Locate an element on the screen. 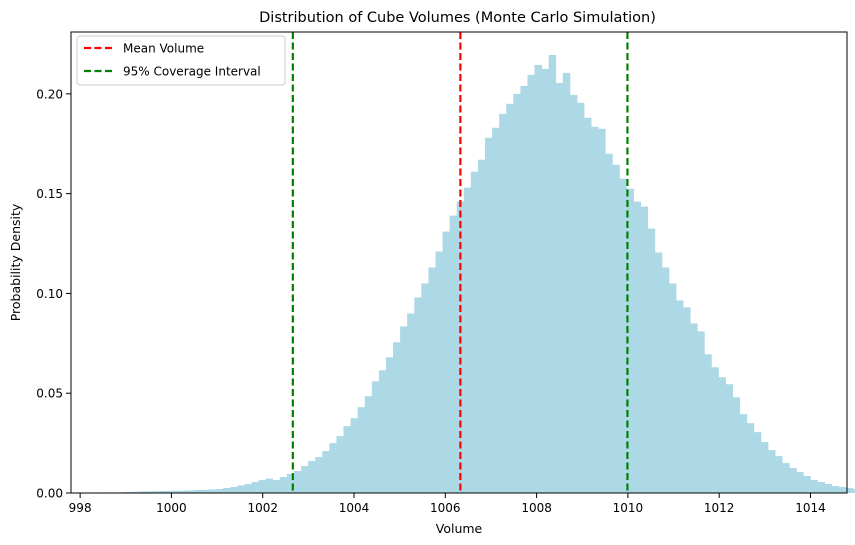  x-tick-label: 1006 is located at coordinates (445, 508).